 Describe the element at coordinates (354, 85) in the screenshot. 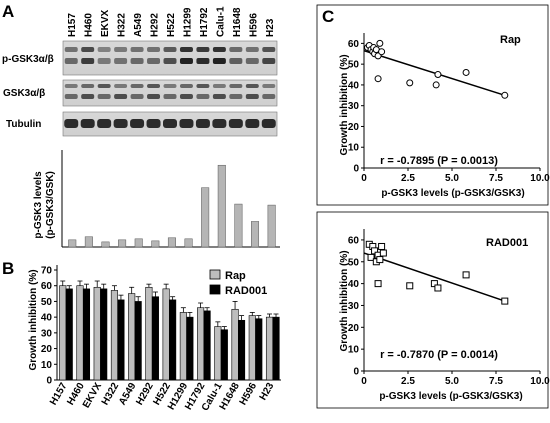

I see `scatter-y-tick-label: 40` at that location.